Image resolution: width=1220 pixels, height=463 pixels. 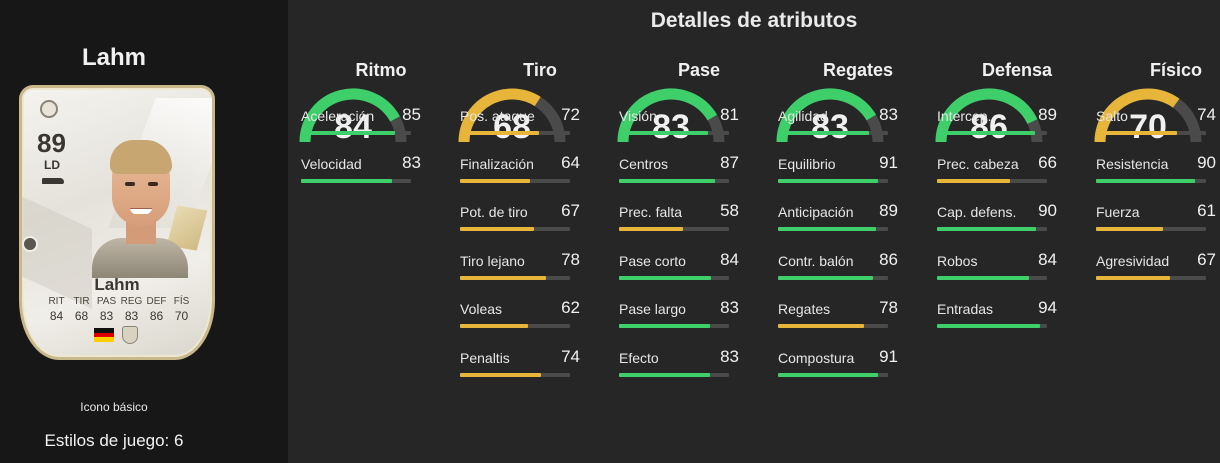 I want to click on attribute-row: Prec. cabeza 66, so click(x=1017, y=174).